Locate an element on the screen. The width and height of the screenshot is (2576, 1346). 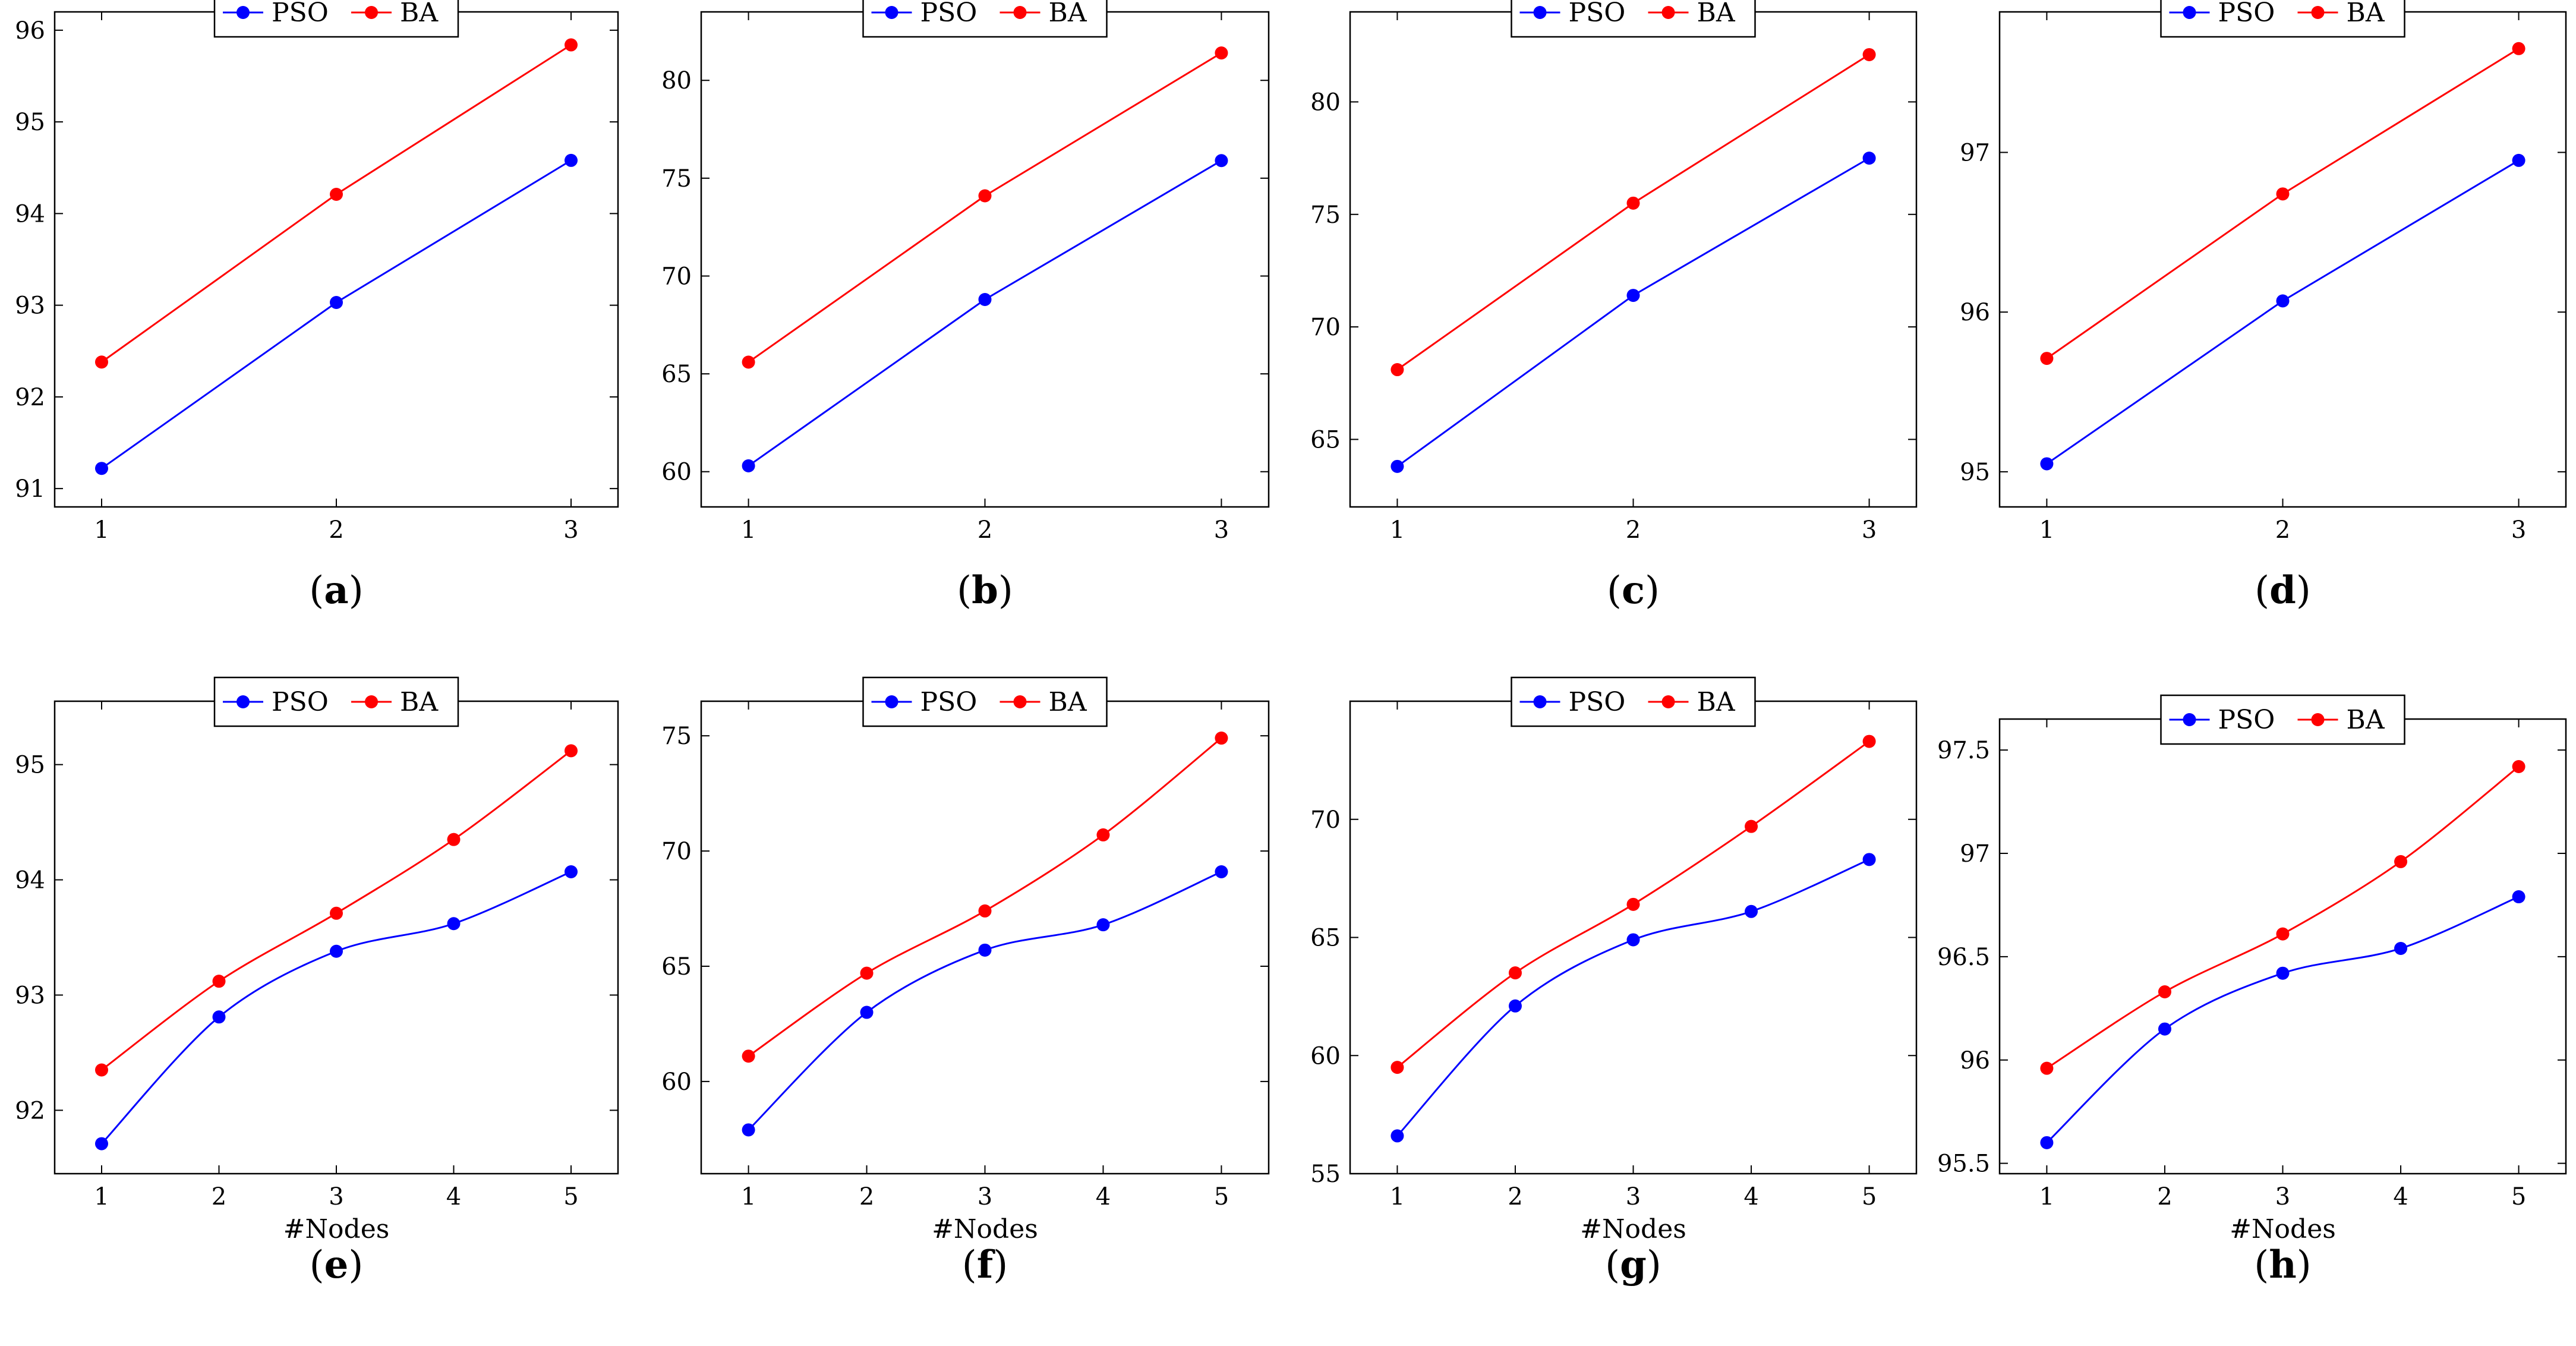
y-tick-label: 80 is located at coordinates (677, 80).